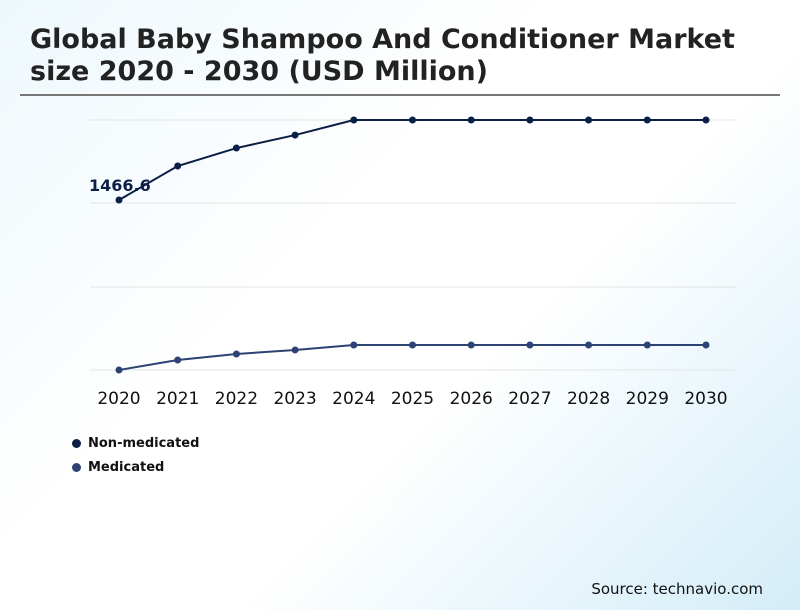 This screenshot has height=610, width=800. I want to click on legend-label: Medicated, so click(126, 467).